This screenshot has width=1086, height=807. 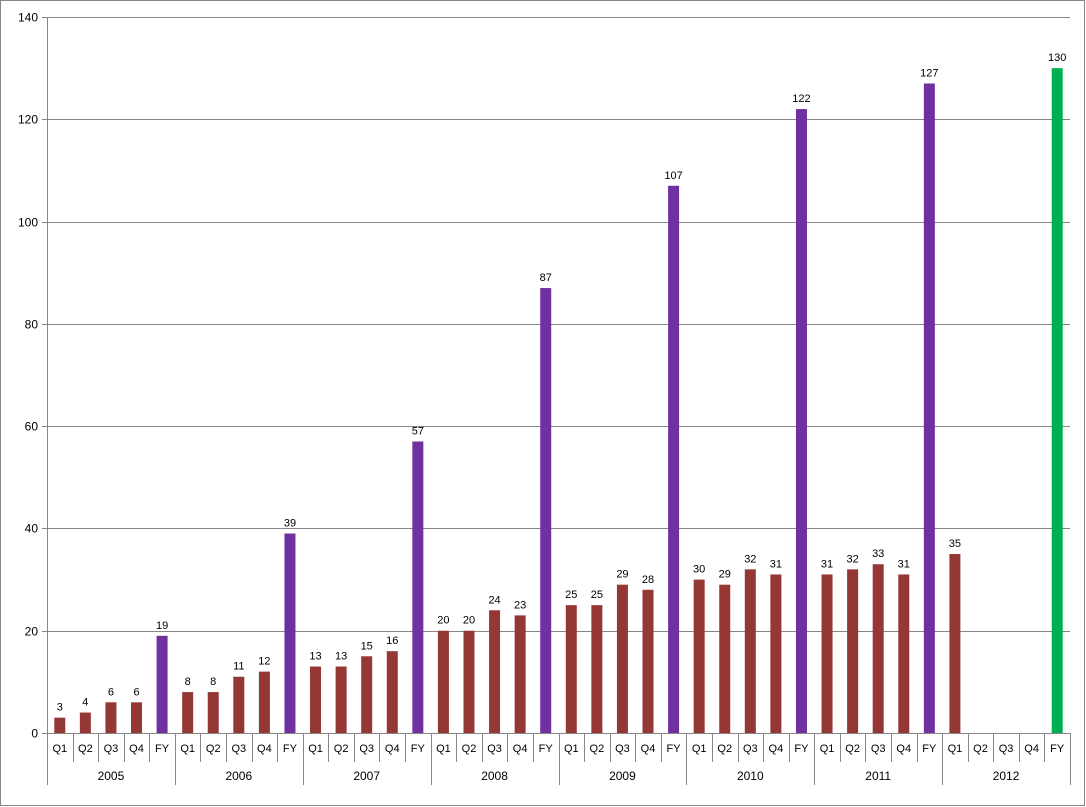 I want to click on data-label: 35, so click(x=955, y=544).